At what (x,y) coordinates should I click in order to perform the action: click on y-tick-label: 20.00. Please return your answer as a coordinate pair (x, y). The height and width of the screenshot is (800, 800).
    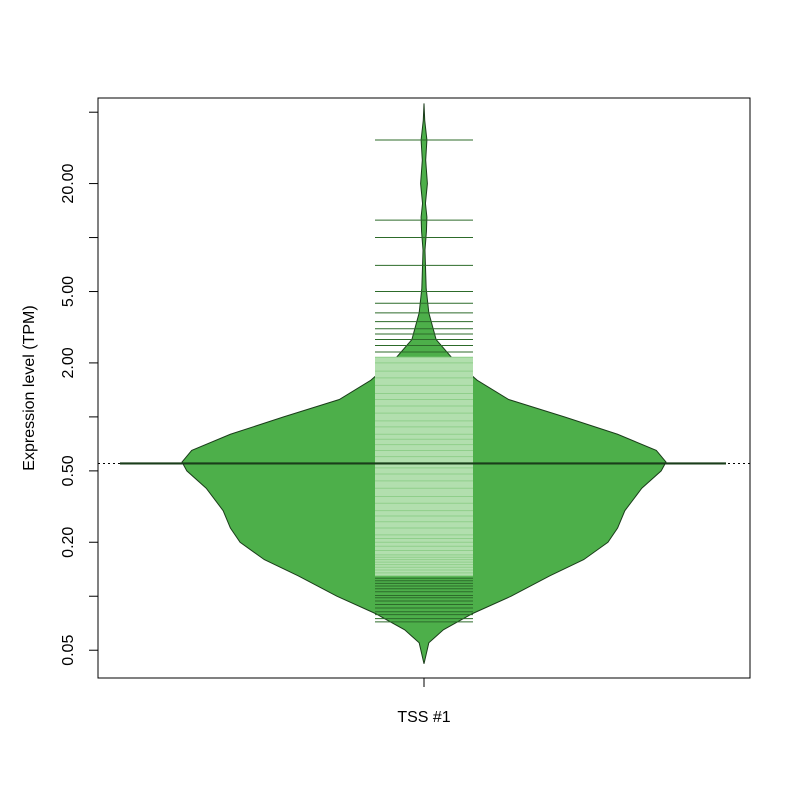
    Looking at the image, I should click on (68, 183).